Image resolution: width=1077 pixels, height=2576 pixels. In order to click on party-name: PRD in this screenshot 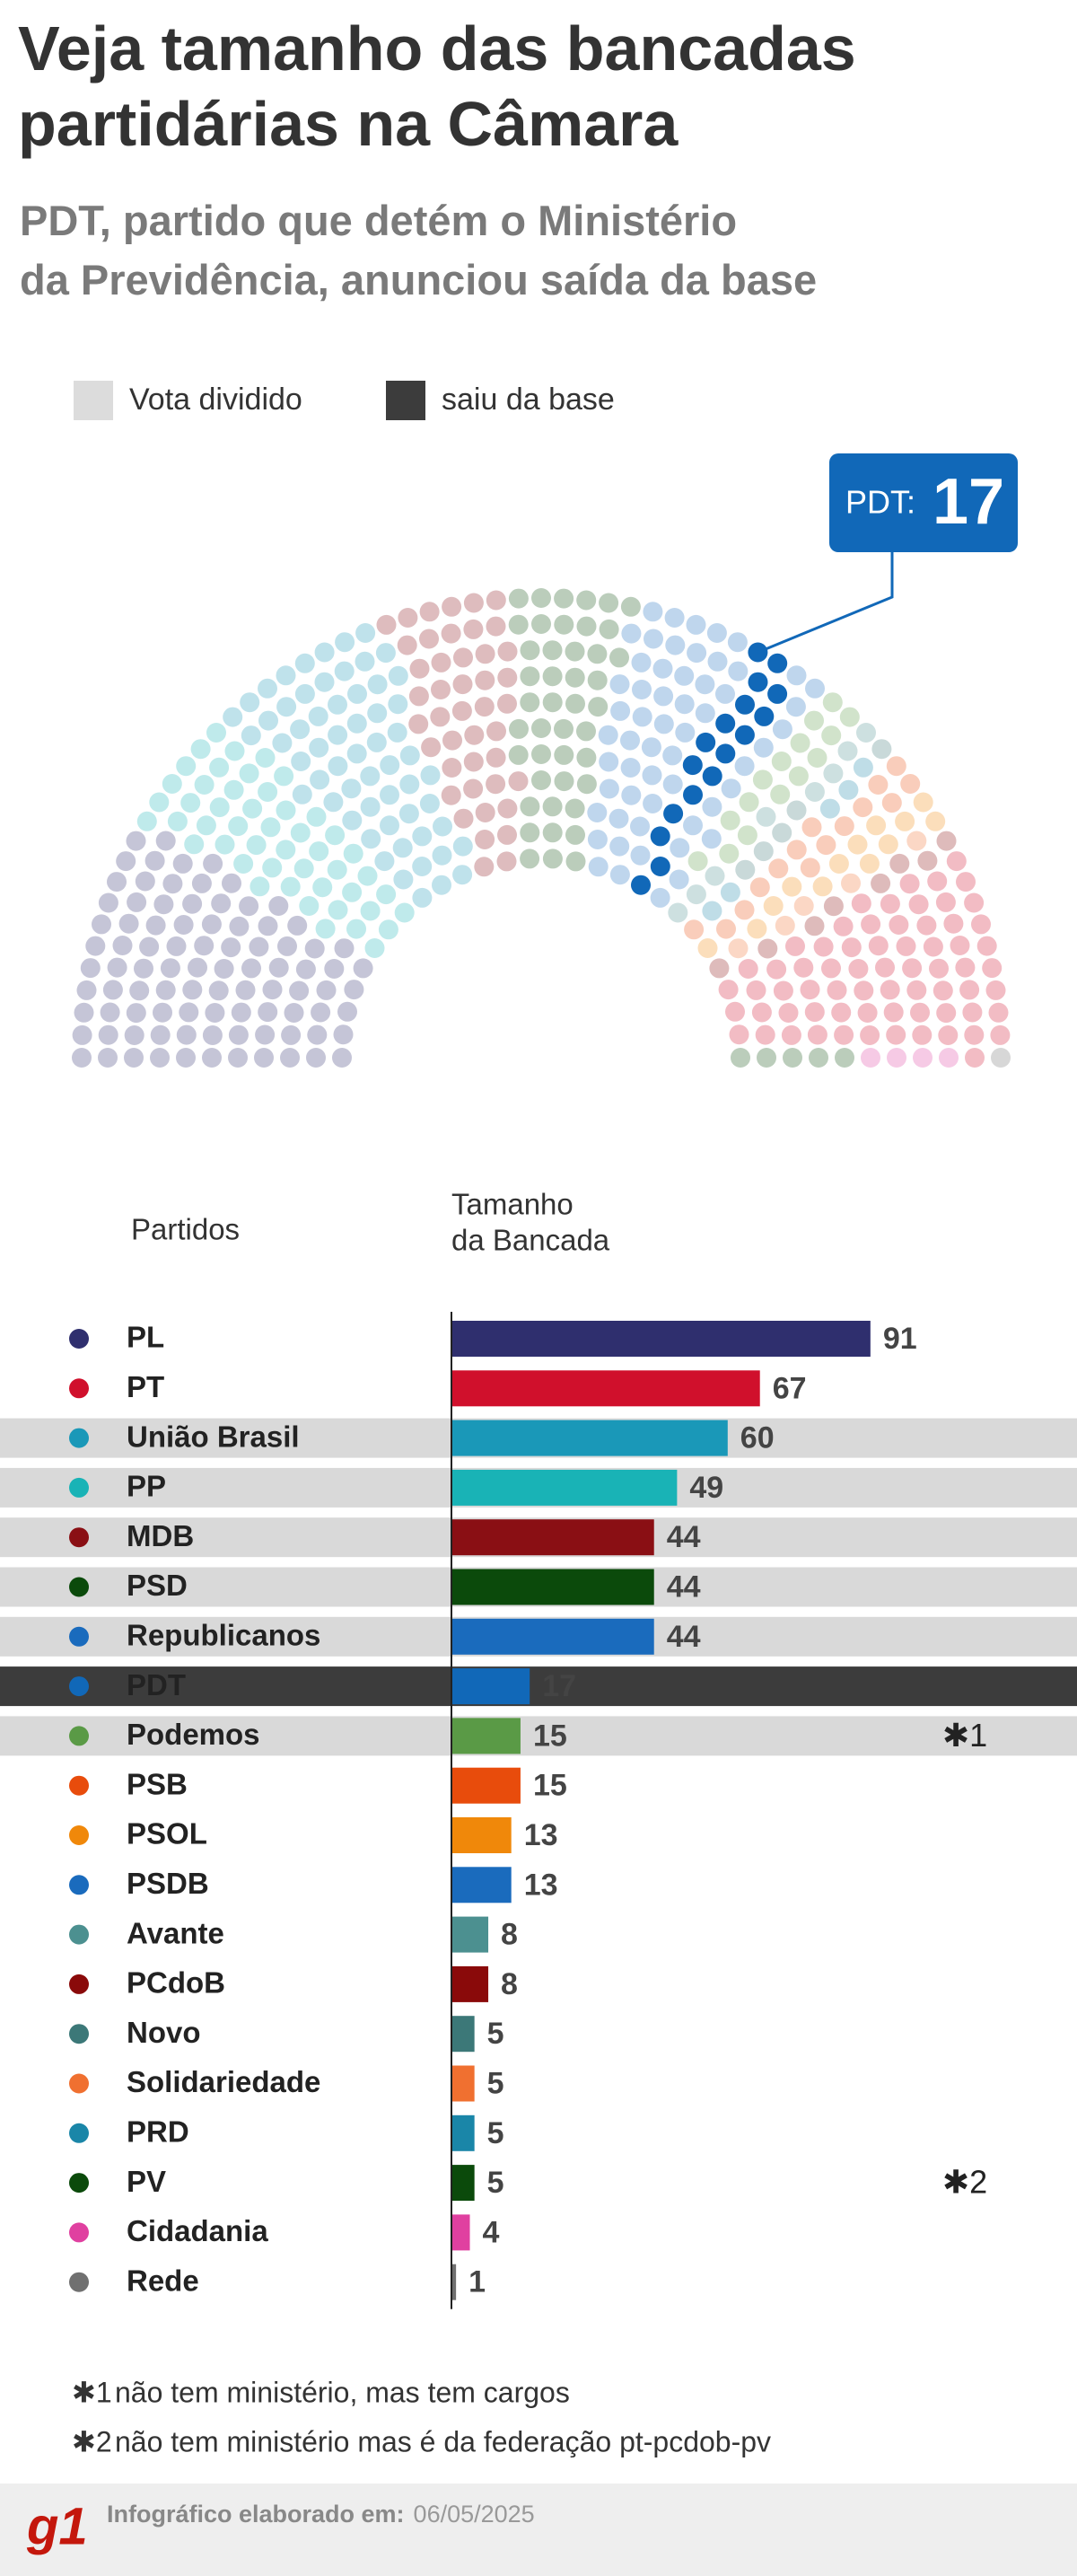, I will do `click(158, 2132)`.